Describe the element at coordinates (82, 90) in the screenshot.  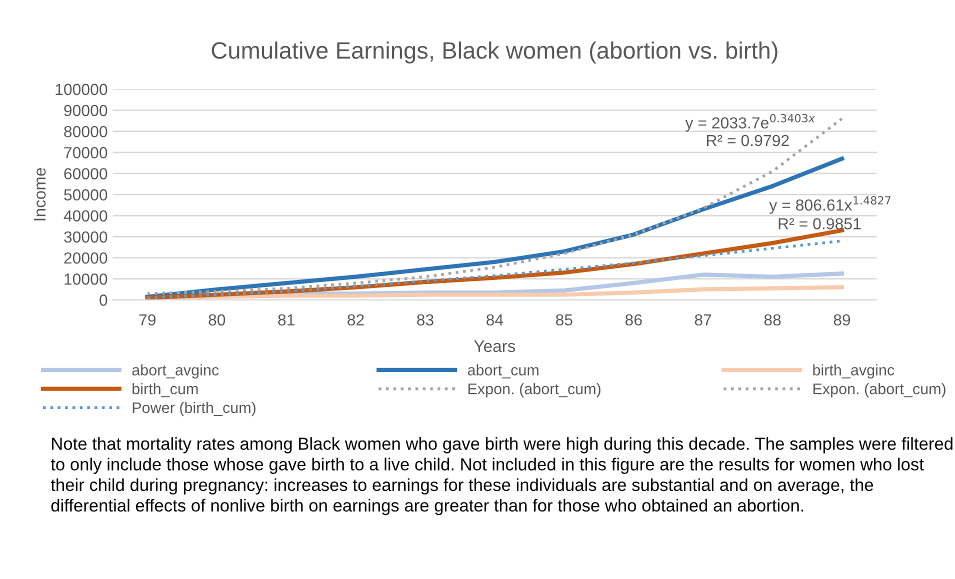
I see `y-tick-label: 100000` at that location.